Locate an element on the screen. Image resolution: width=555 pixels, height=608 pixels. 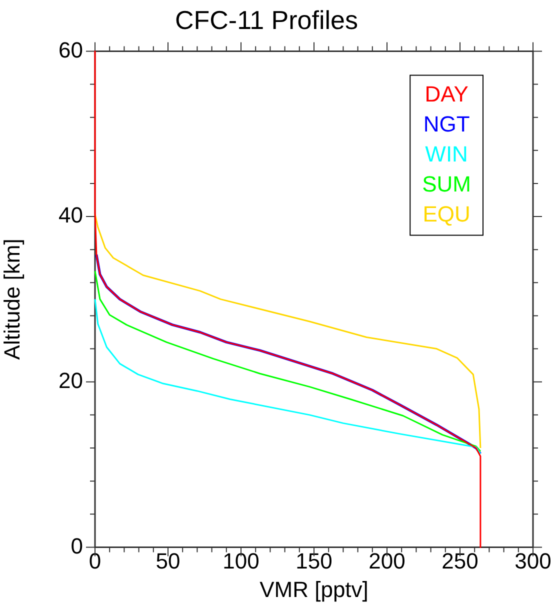
y-tick-label: 40 is located at coordinates (70, 215).